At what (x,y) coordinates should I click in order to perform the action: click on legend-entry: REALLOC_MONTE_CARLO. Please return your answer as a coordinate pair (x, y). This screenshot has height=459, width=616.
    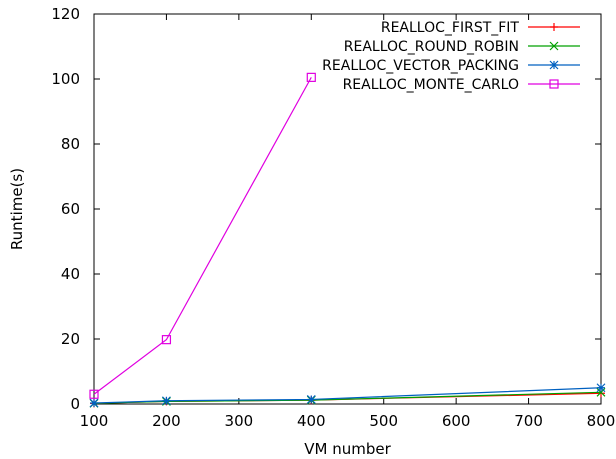
    Looking at the image, I should click on (461, 85).